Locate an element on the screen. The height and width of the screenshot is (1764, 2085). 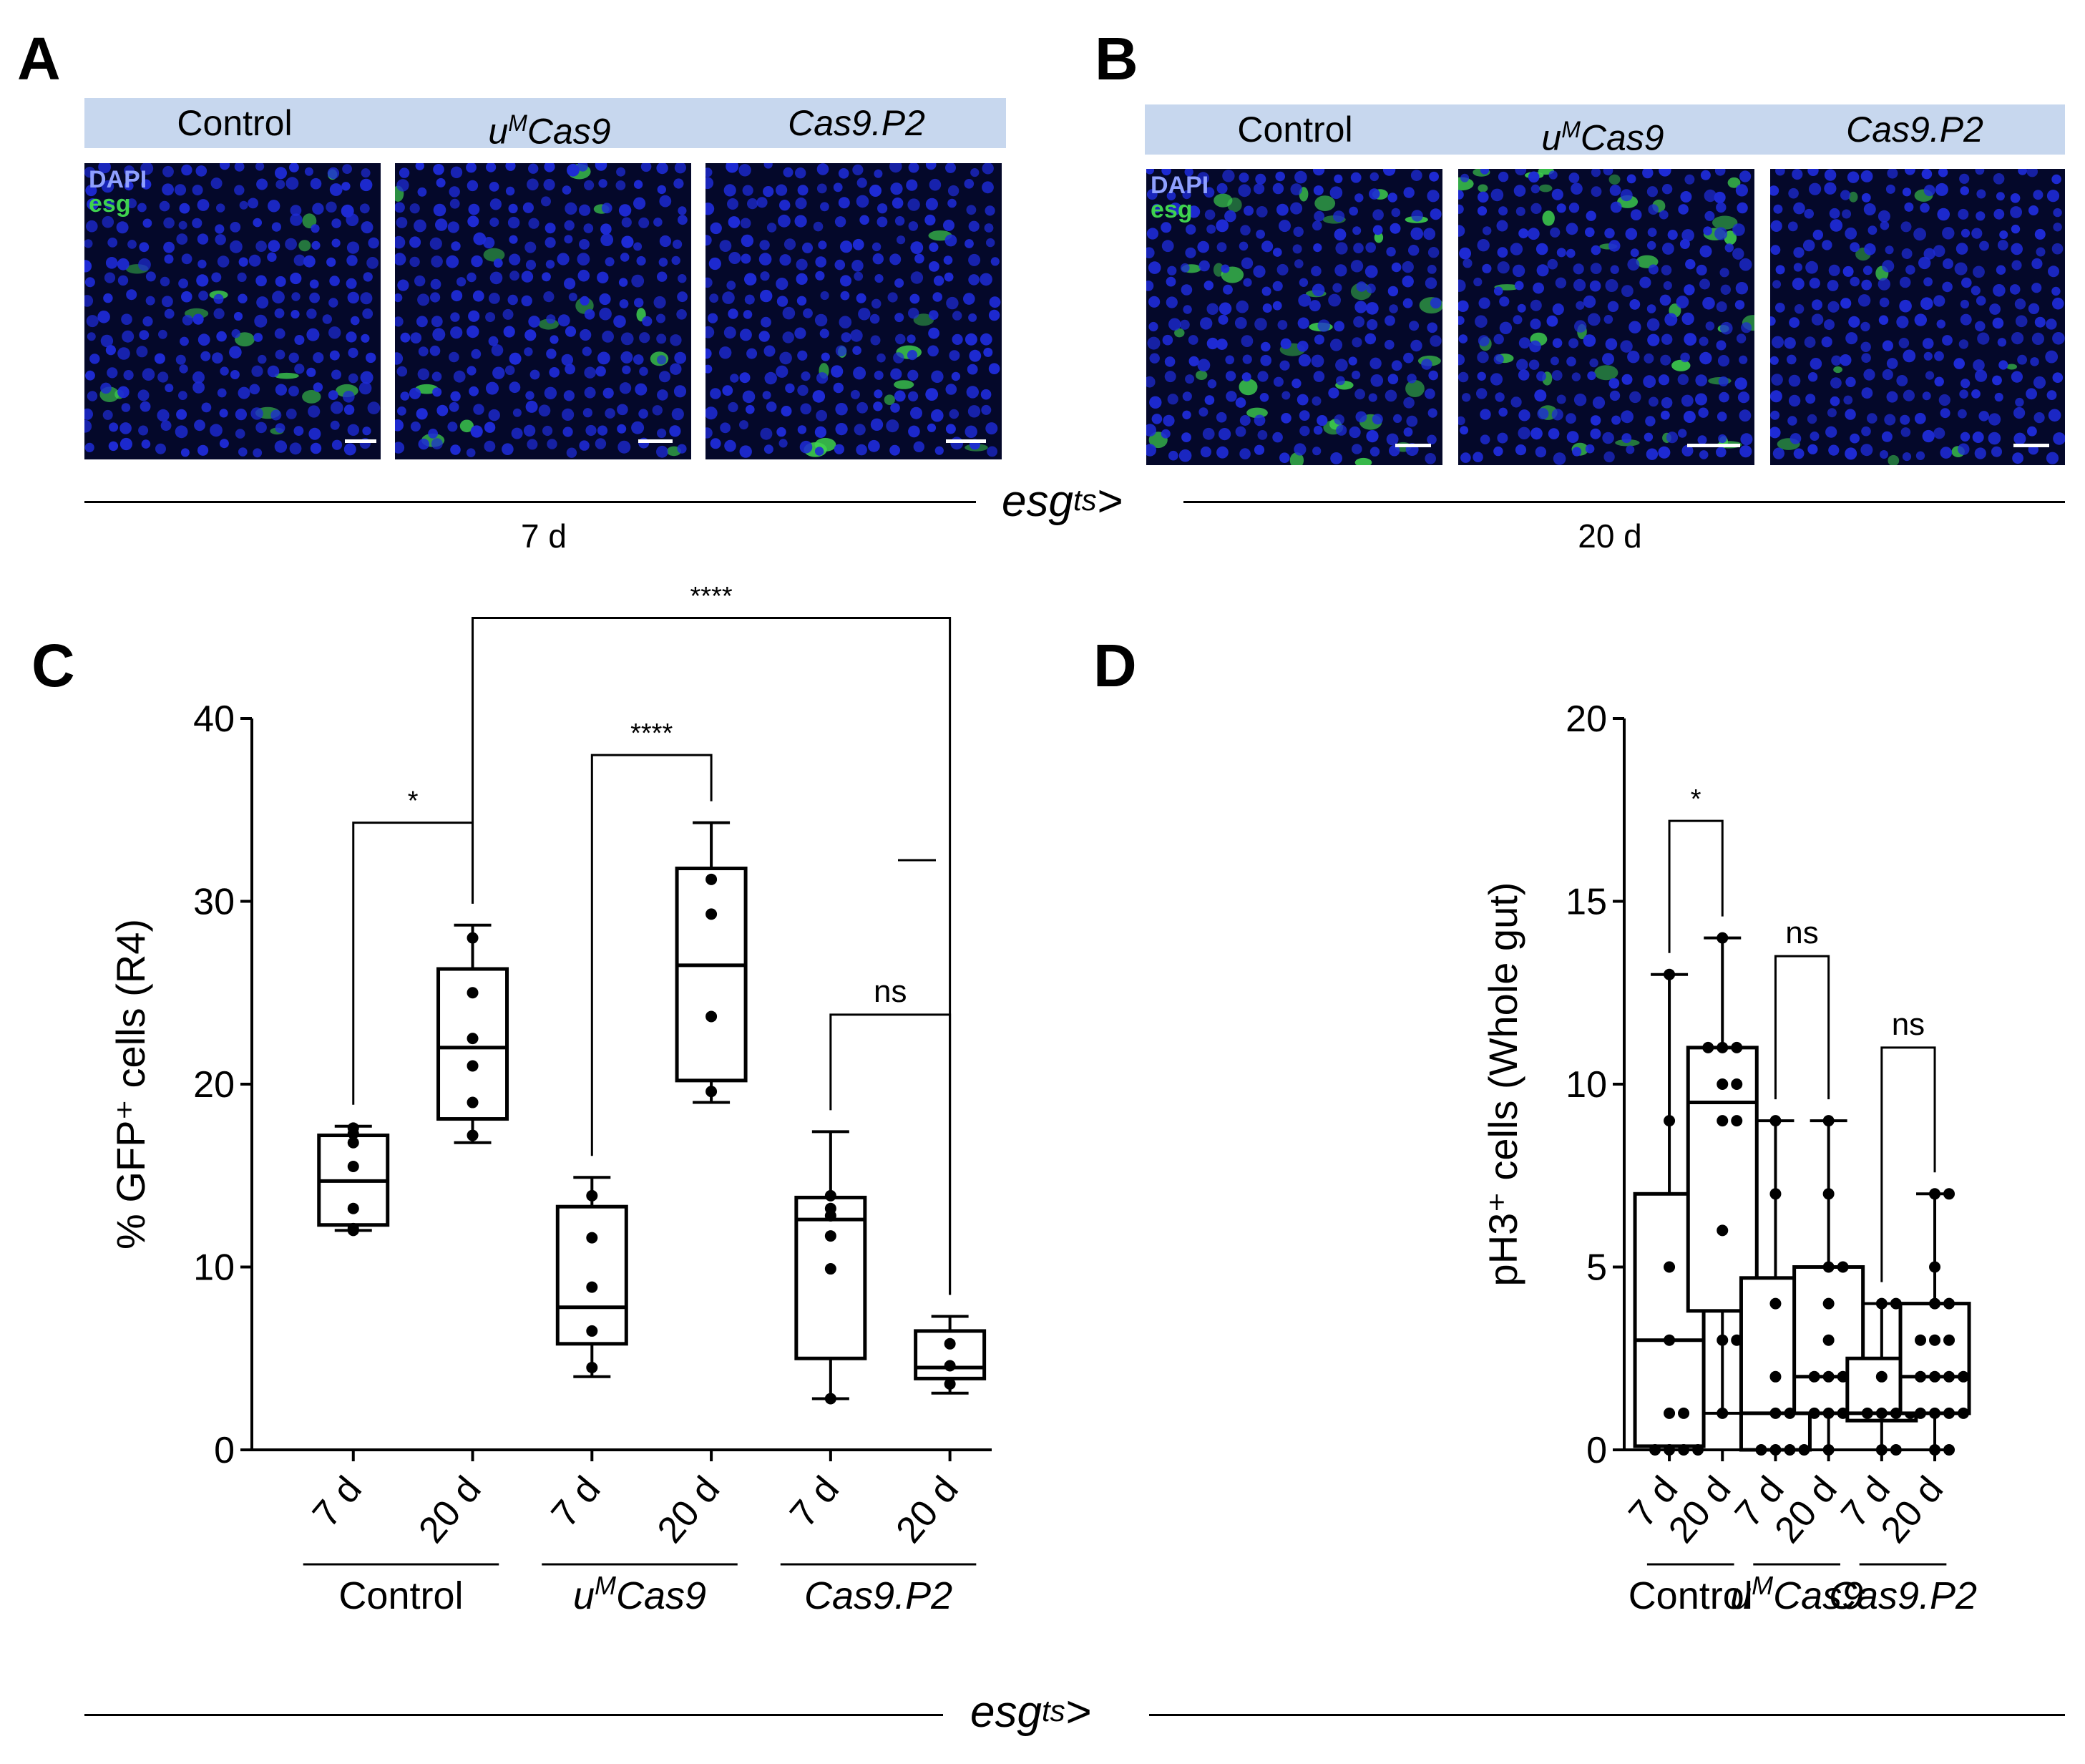
y-tick-label: 15 is located at coordinates (1586, 903).